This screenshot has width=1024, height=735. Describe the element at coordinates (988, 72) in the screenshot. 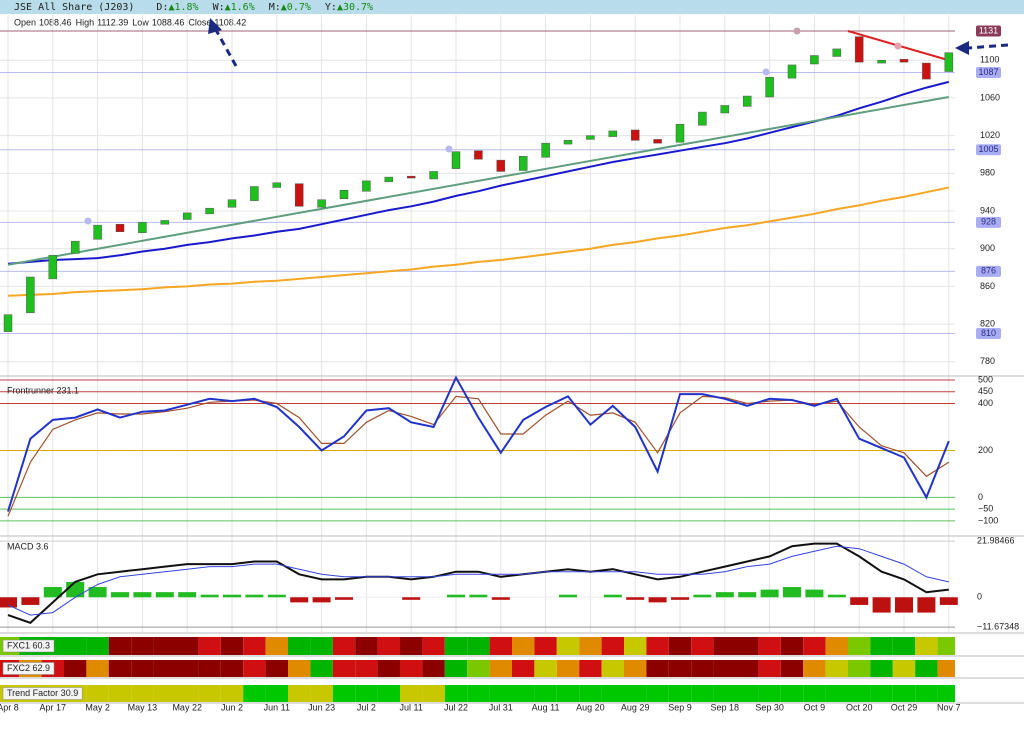

I see `level-label: 1087` at that location.